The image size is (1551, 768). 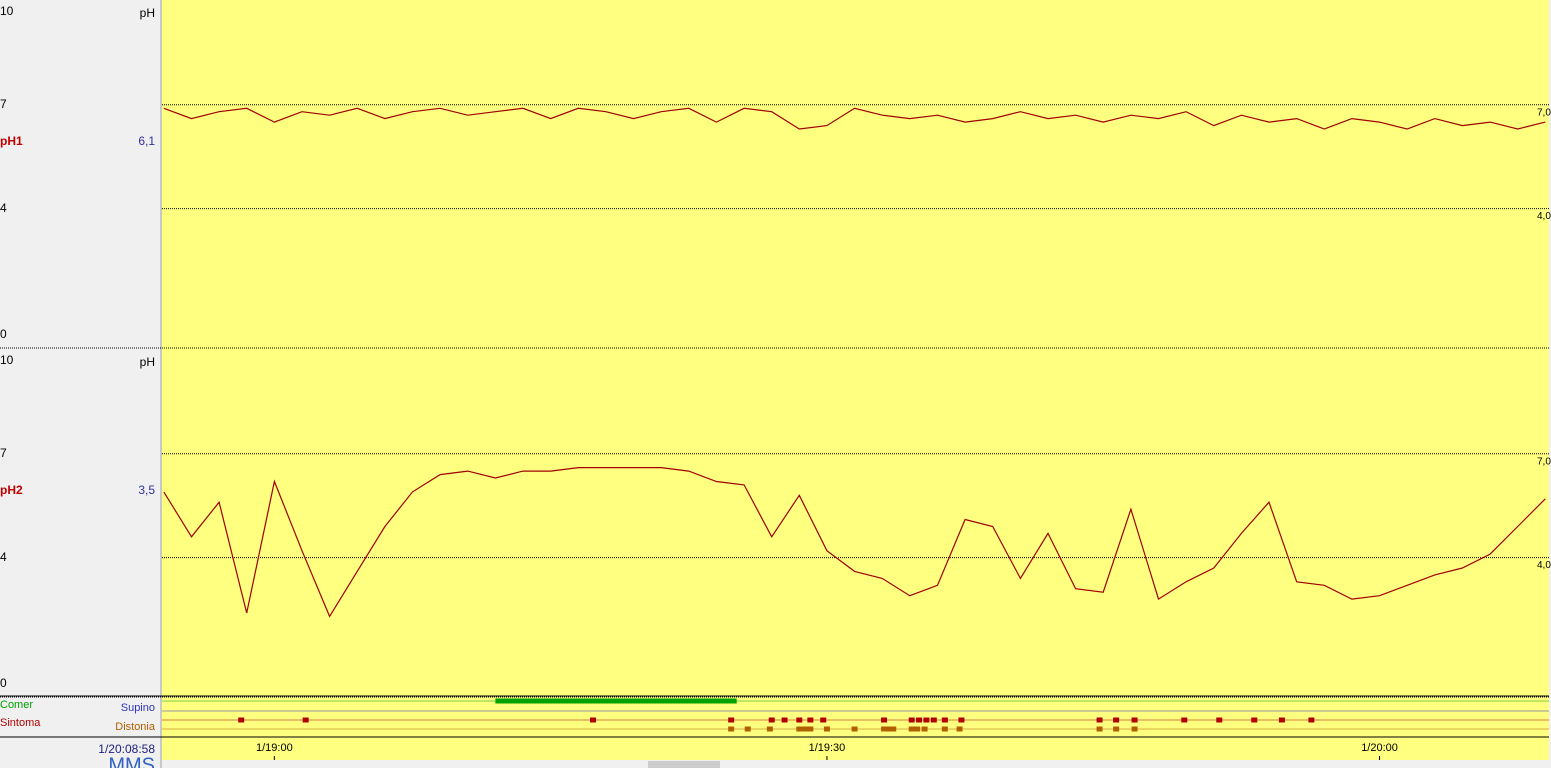 I want to click on time-axis-area, so click(x=855, y=748).